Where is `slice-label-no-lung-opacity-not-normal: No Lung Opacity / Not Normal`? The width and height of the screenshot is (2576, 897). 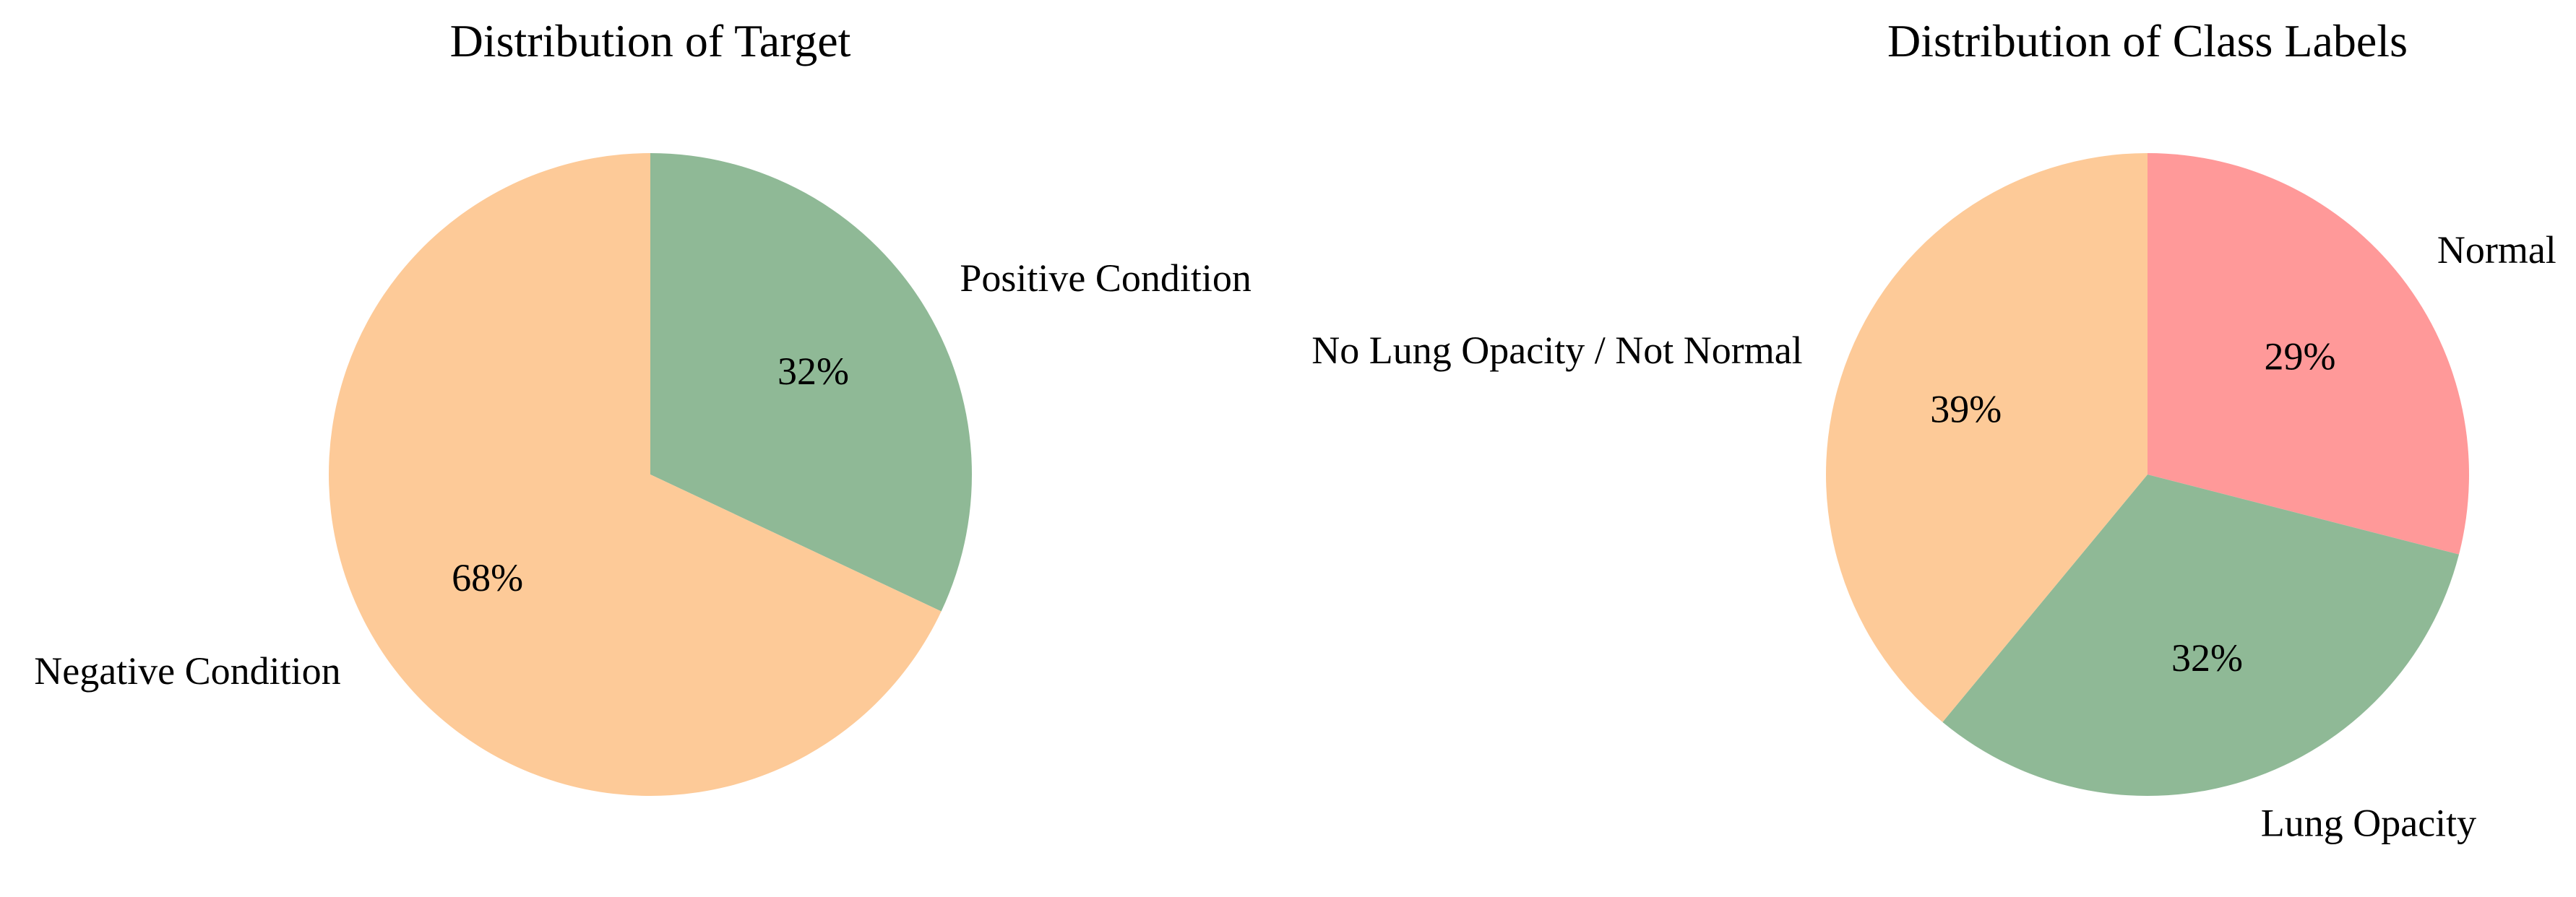
slice-label-no-lung-opacity-not-normal: No Lung Opacity / Not Normal is located at coordinates (1556, 350).